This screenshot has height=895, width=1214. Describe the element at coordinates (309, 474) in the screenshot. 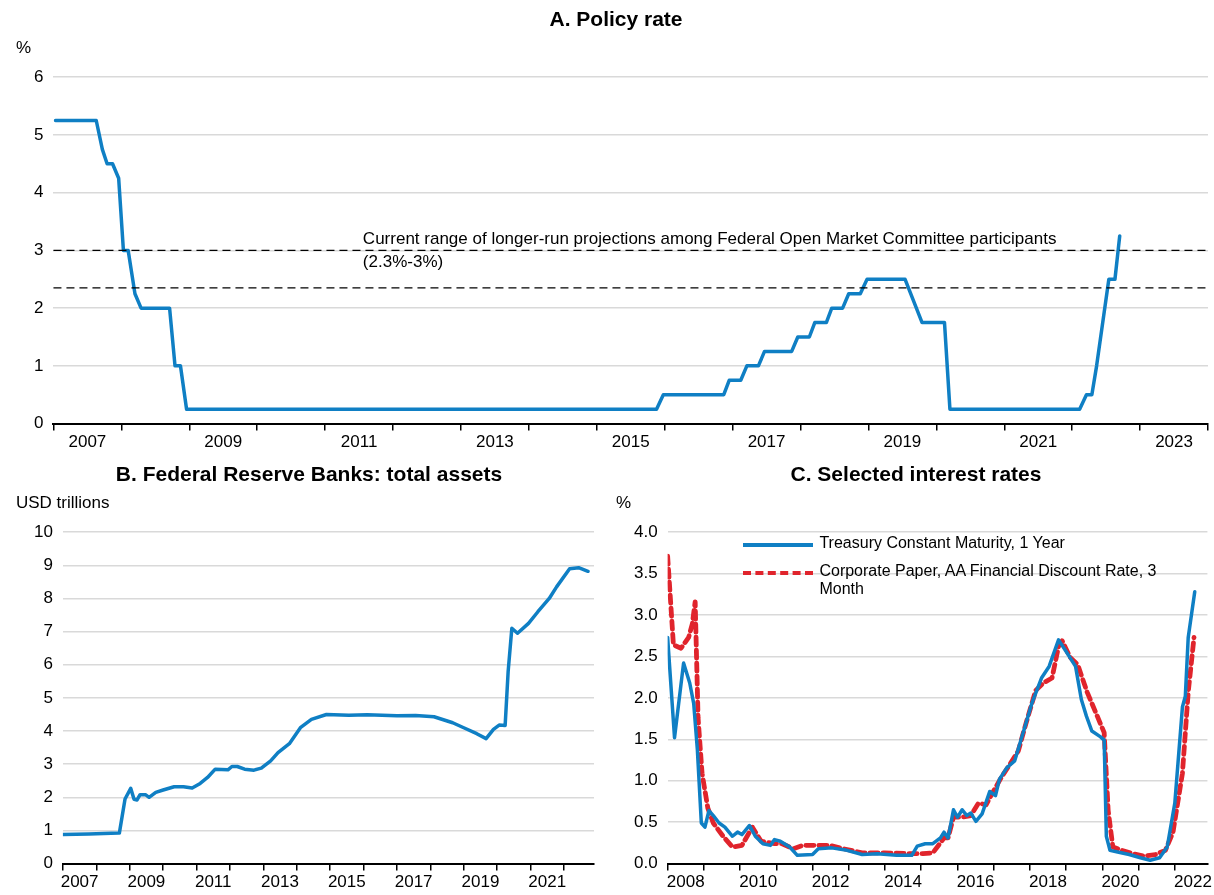

I see `chart-title: B. Federal Reserve Banks: total assets` at that location.